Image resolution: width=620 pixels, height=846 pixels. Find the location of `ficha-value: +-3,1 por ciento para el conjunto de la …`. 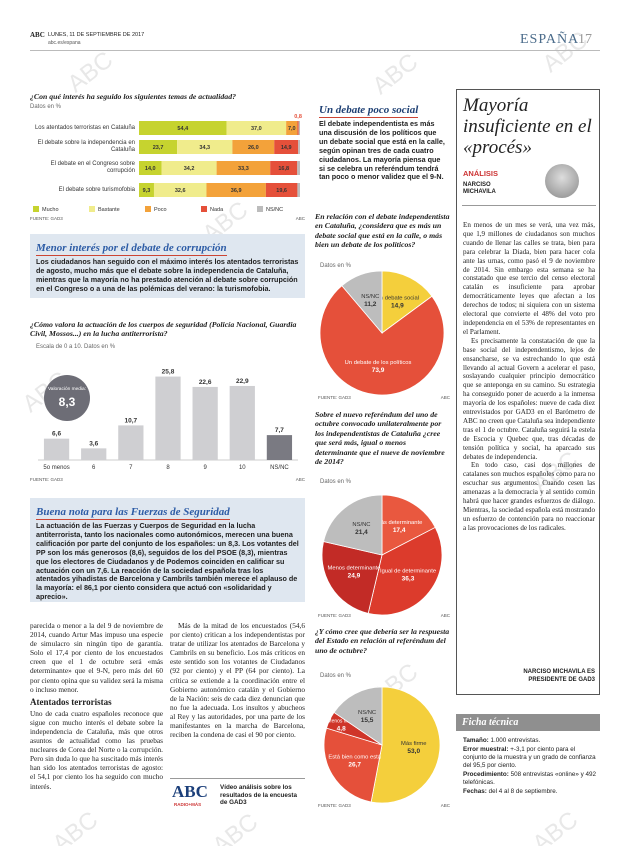

ficha-value: +-3,1 por ciento para el conjunto de la … is located at coordinates (529, 757).